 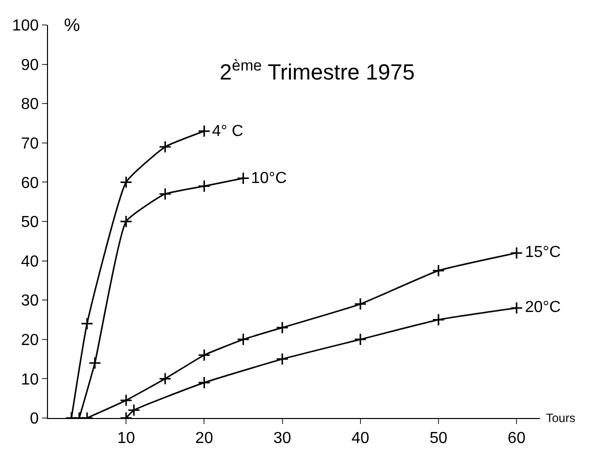 I want to click on y-tick-label: 70, so click(x=30, y=144).